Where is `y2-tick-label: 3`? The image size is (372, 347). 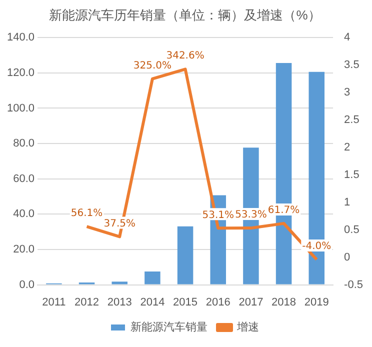
y2-tick-label: 3 is located at coordinates (347, 92).